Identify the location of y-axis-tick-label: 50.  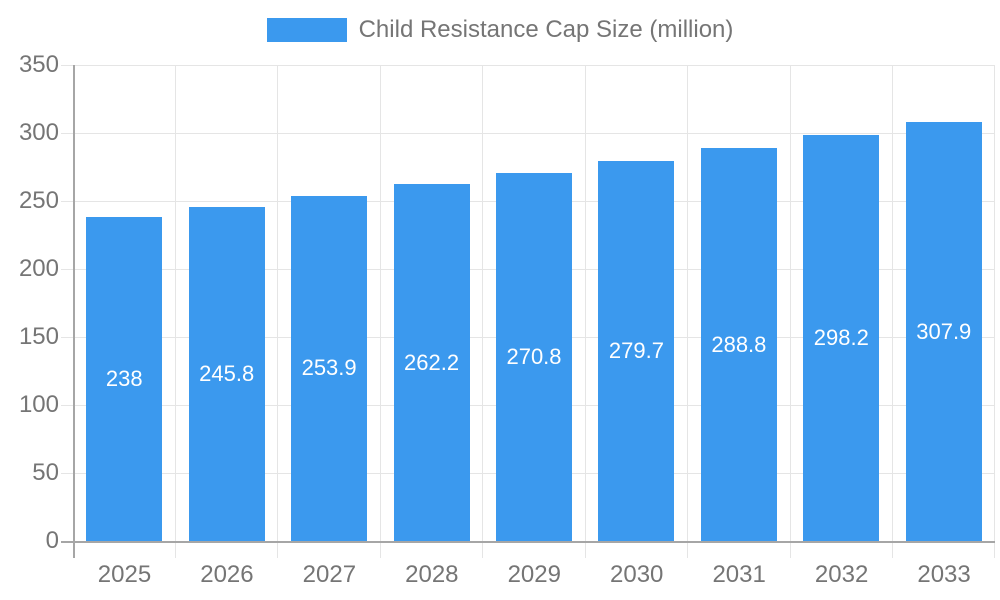
(45, 472).